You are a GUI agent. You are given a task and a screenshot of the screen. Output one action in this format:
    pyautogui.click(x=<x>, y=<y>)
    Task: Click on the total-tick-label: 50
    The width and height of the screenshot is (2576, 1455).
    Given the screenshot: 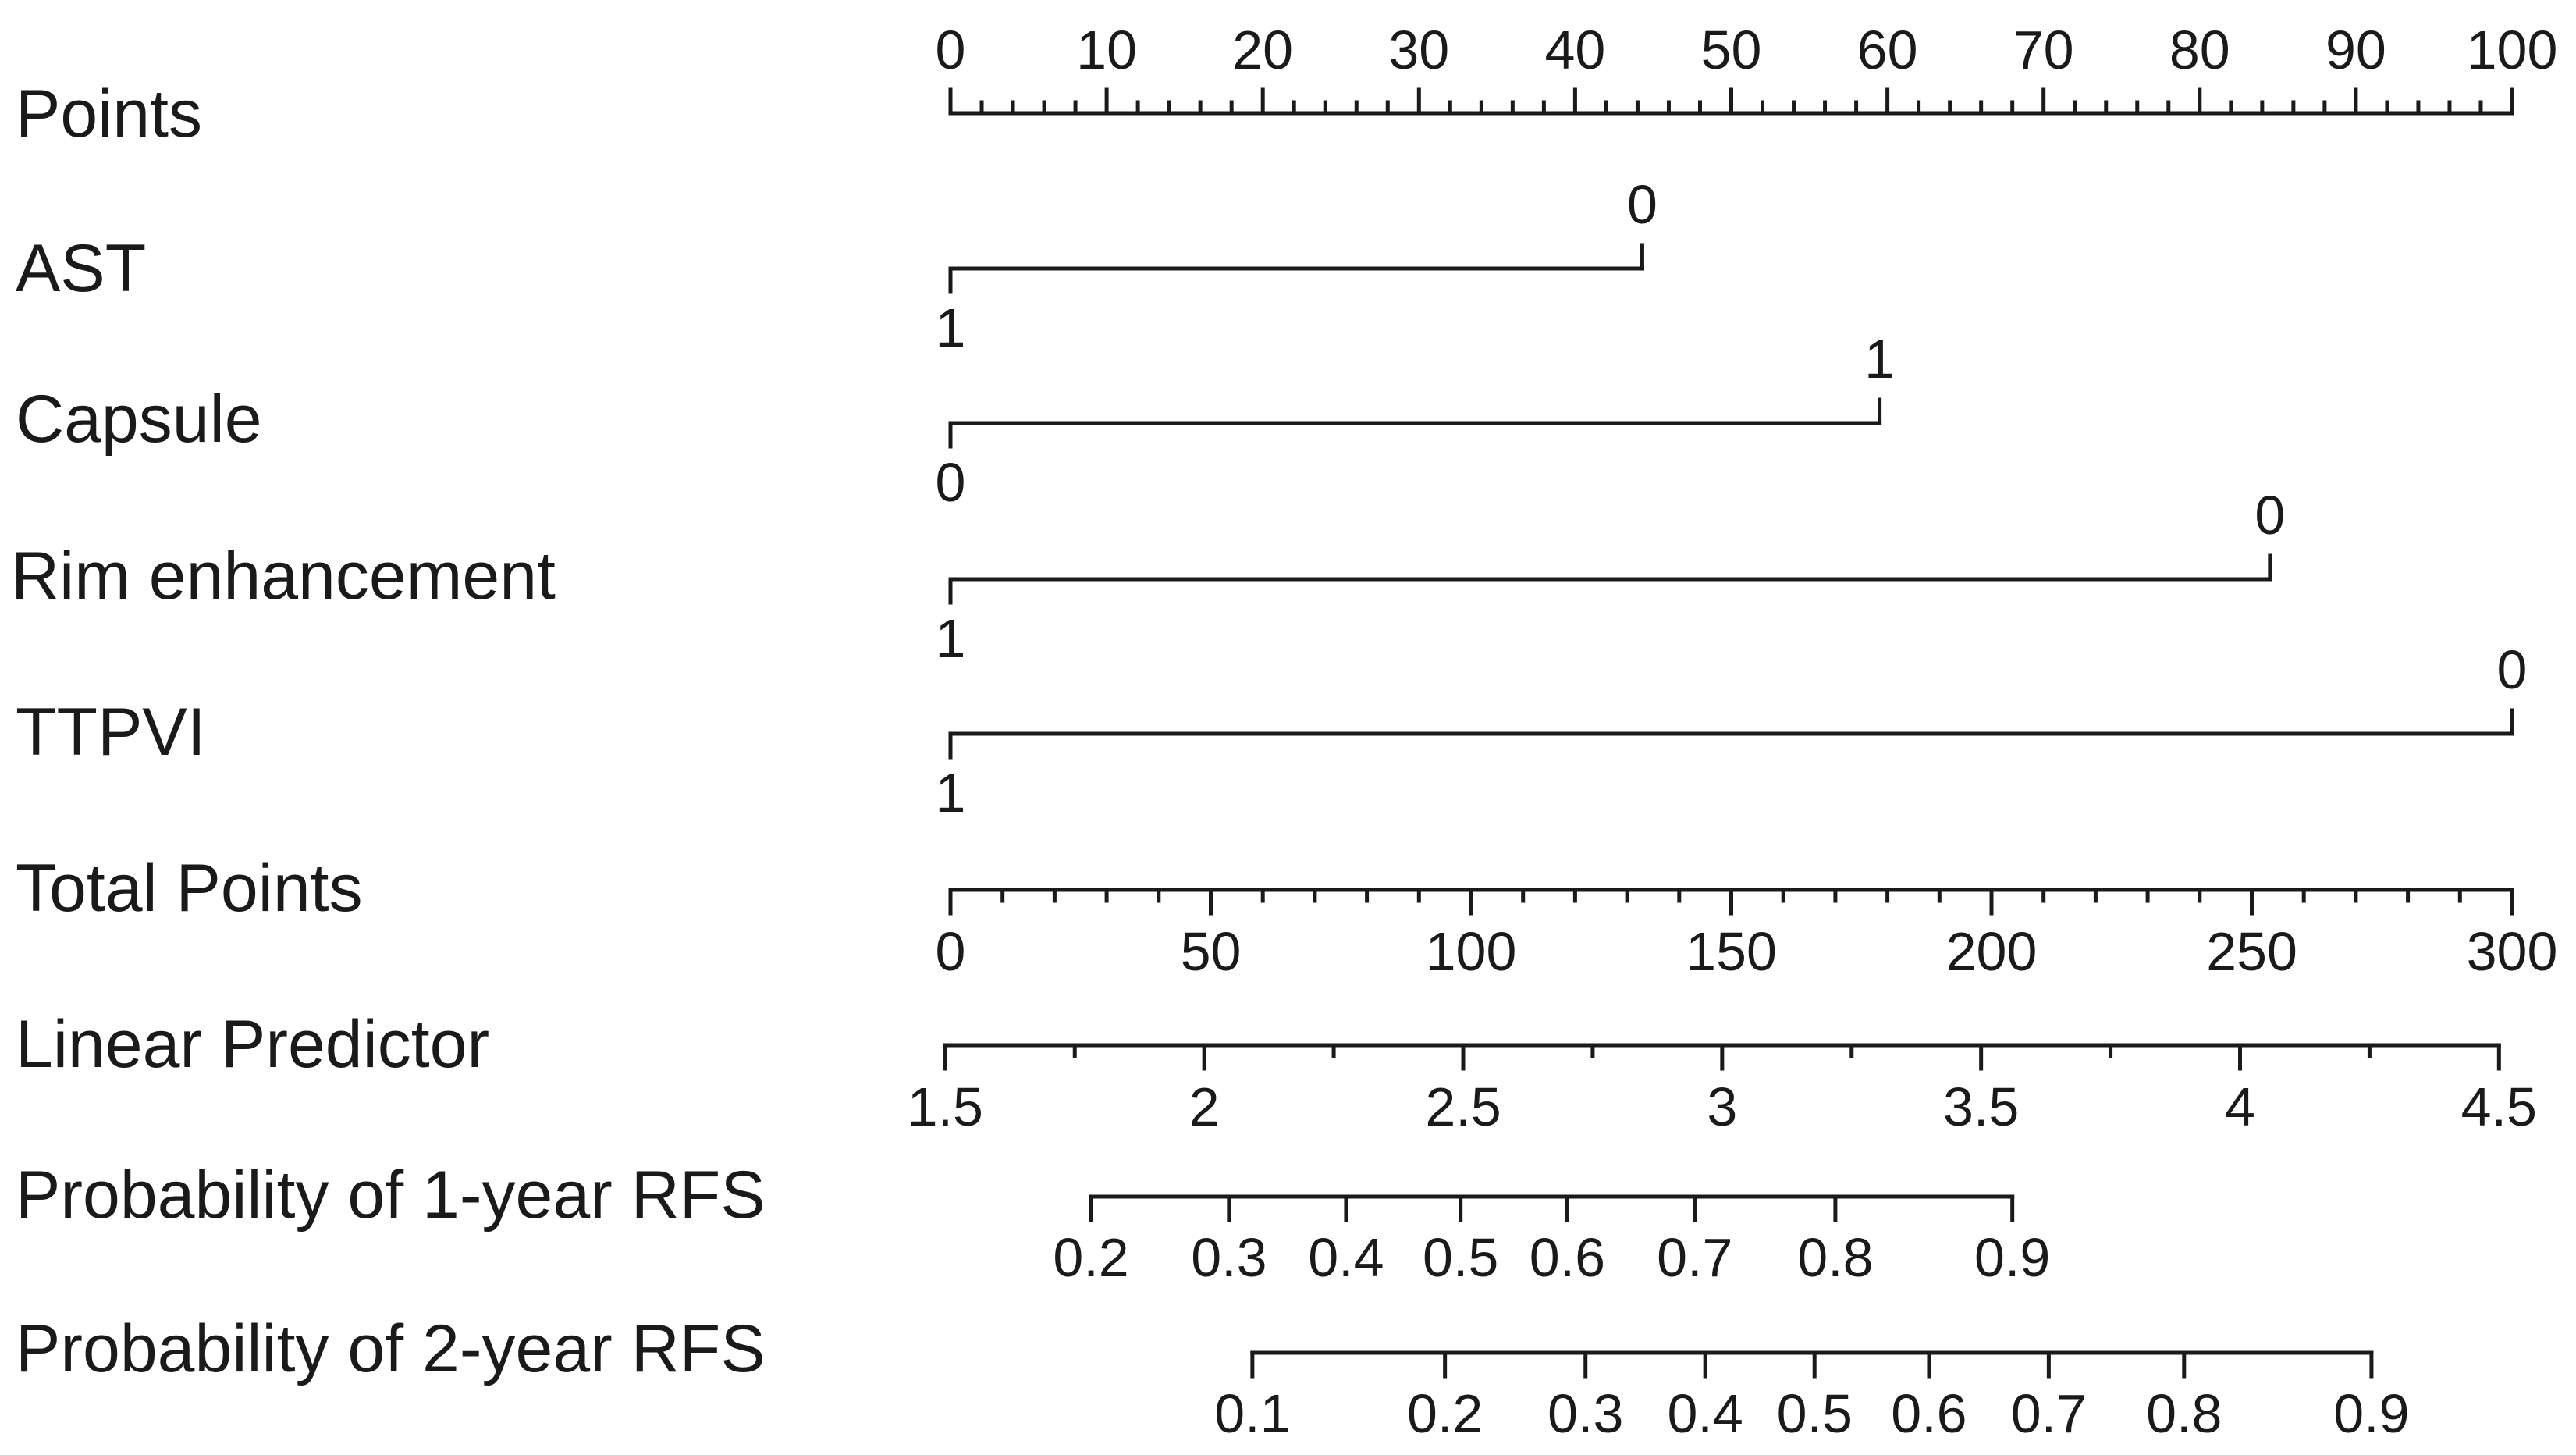 What is the action you would take?
    pyautogui.click(x=1212, y=951)
    